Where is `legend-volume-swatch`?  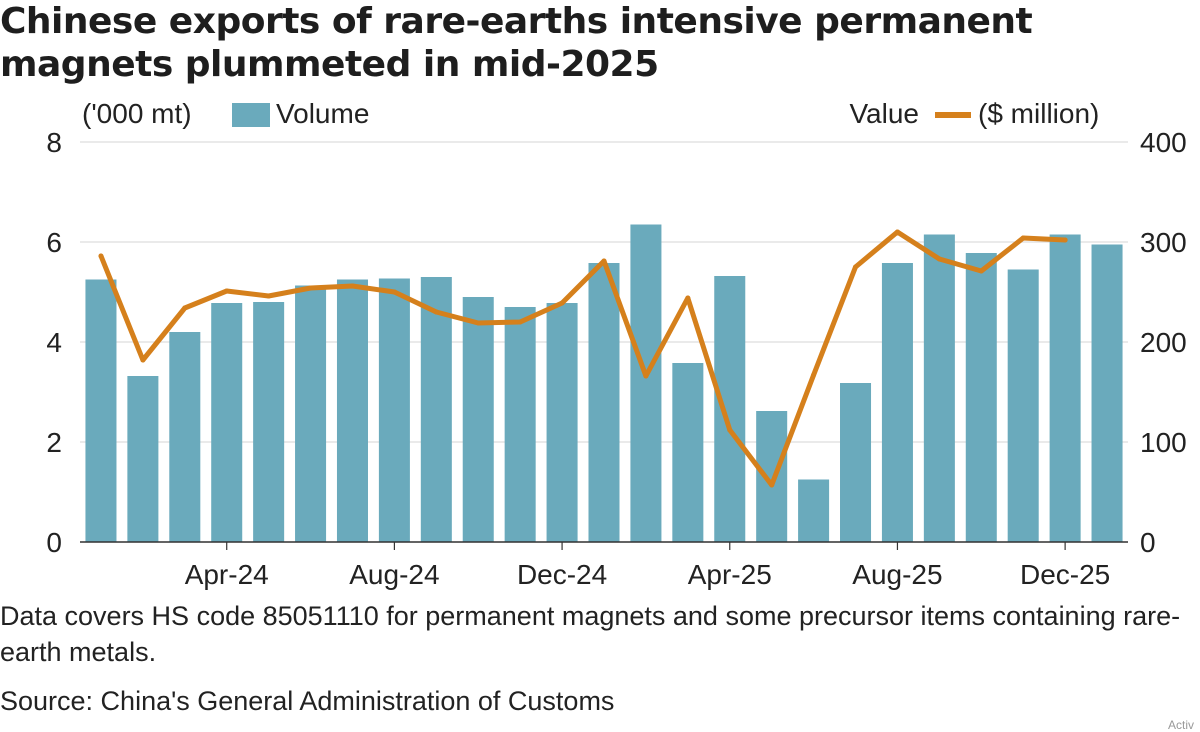 legend-volume-swatch is located at coordinates (251, 115).